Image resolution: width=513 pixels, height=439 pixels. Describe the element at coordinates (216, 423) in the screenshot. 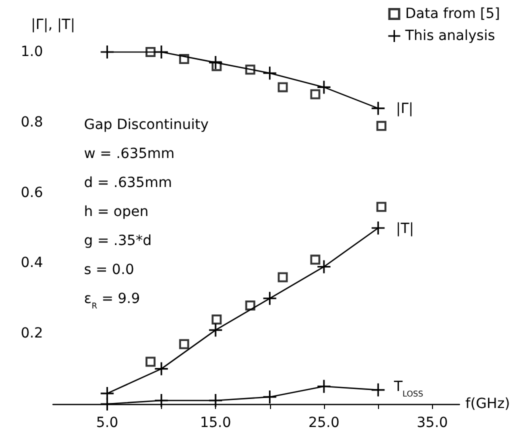

I see `x-tick-label: 15.0` at that location.